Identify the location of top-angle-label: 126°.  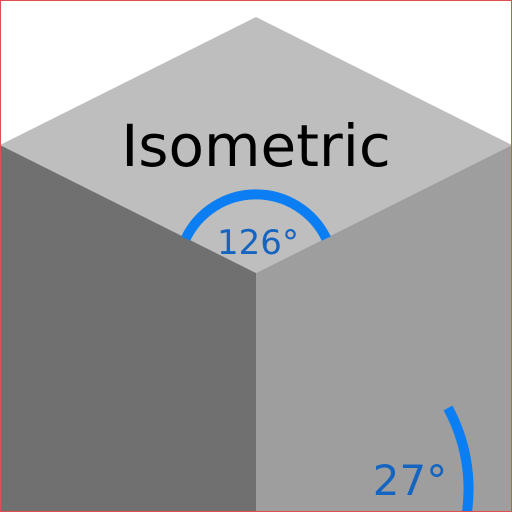
(258, 243).